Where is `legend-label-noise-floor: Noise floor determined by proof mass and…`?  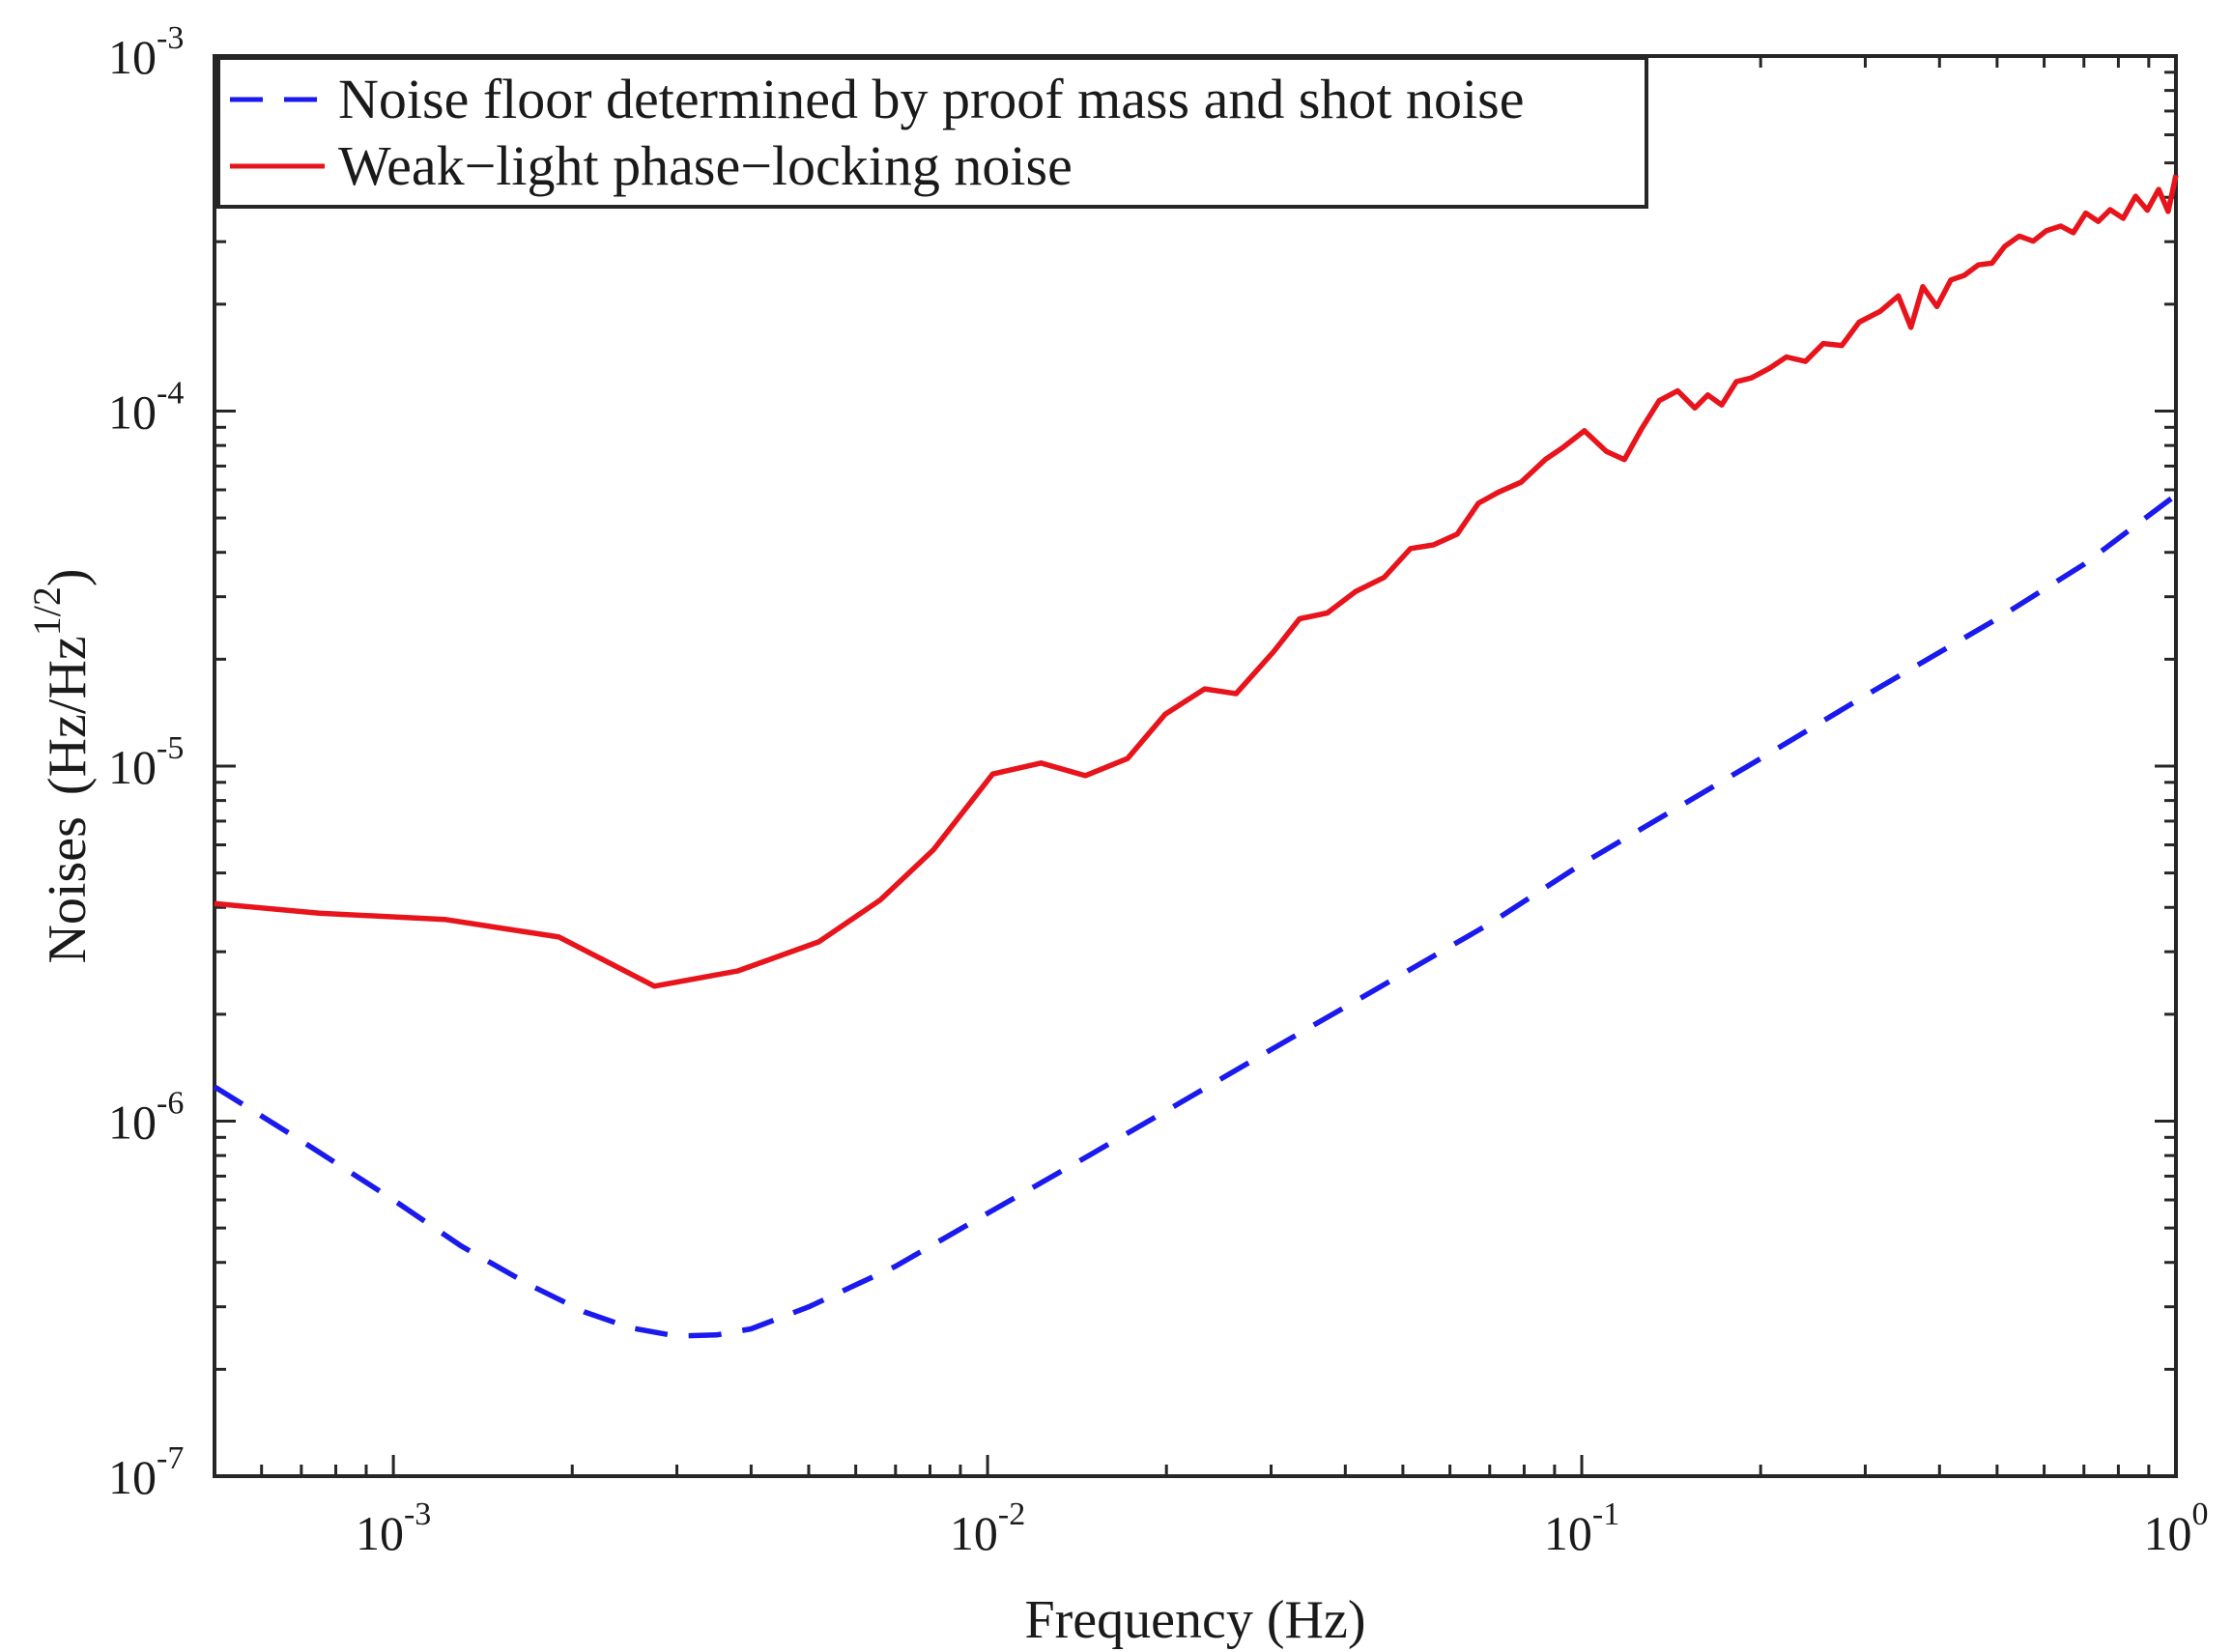
legend-label-noise-floor: Noise floor determined by proof mass and… is located at coordinates (931, 99).